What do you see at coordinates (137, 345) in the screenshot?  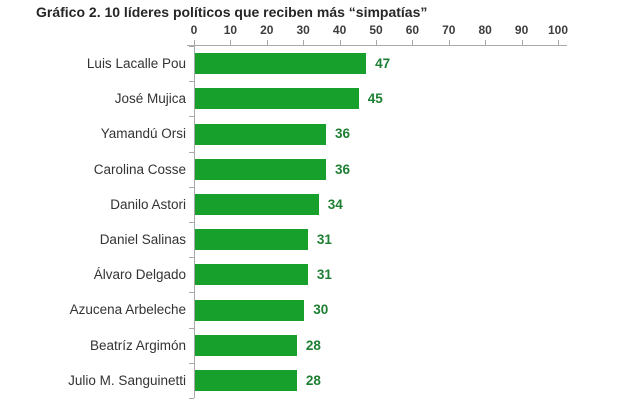 I see `category-label: Beatríz Argimón` at bounding box center [137, 345].